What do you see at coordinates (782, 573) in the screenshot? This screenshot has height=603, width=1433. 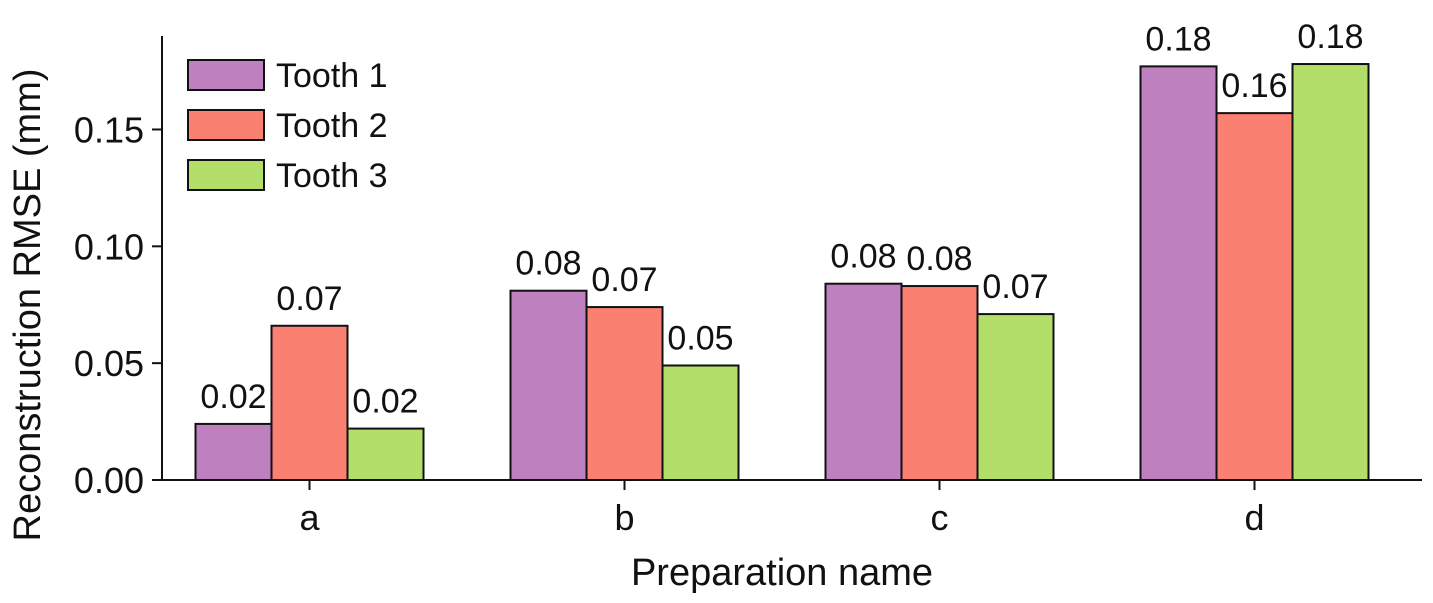 I see `x-axis-title: Preparation name` at bounding box center [782, 573].